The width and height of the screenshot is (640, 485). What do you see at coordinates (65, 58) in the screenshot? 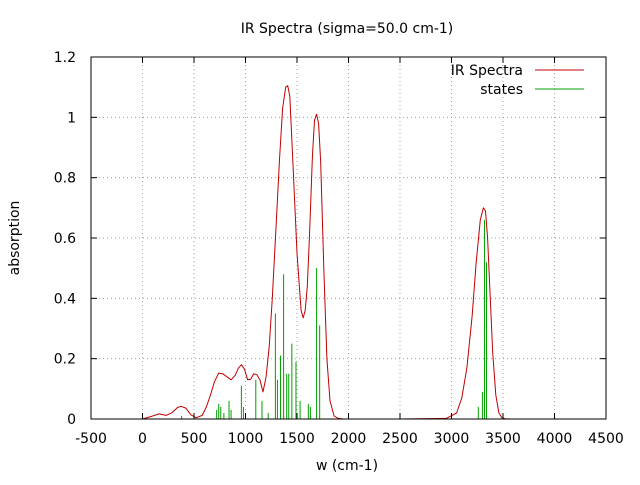
I see `y-tick-label: 1.2` at bounding box center [65, 58].